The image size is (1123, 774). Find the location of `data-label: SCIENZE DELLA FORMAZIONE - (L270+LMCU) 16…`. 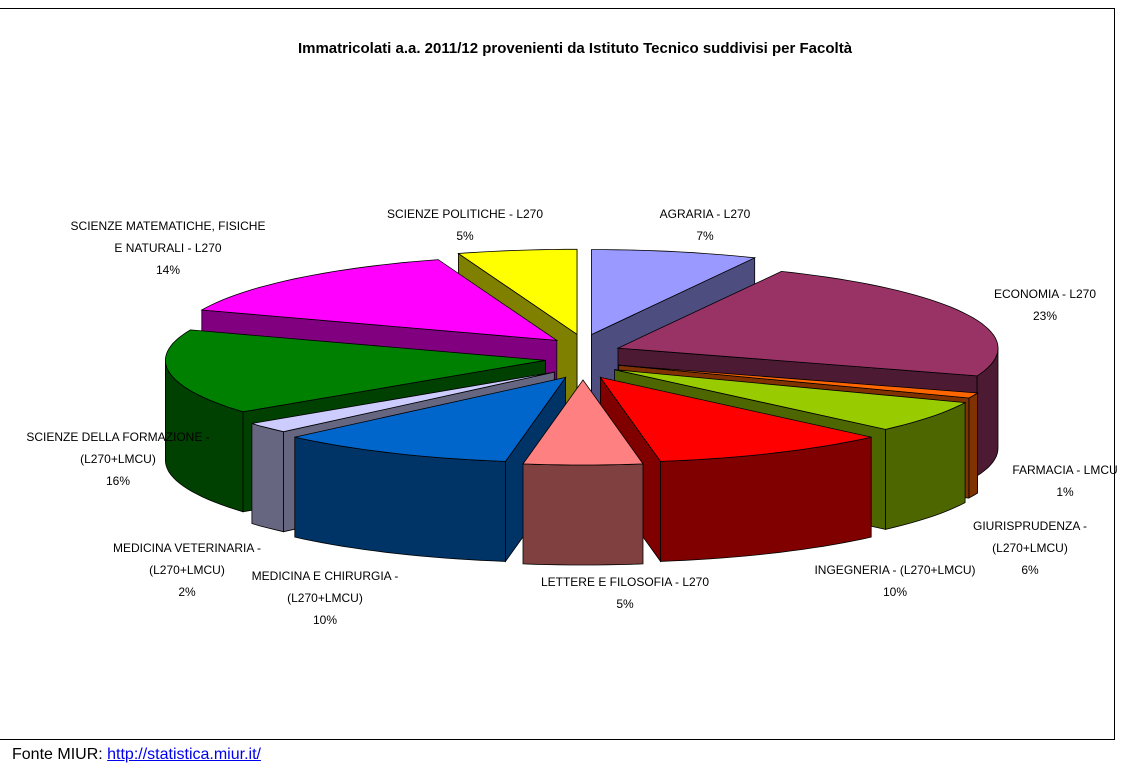

data-label: SCIENZE DELLA FORMAZIONE - (L270+LMCU) 16… is located at coordinates (117, 459).